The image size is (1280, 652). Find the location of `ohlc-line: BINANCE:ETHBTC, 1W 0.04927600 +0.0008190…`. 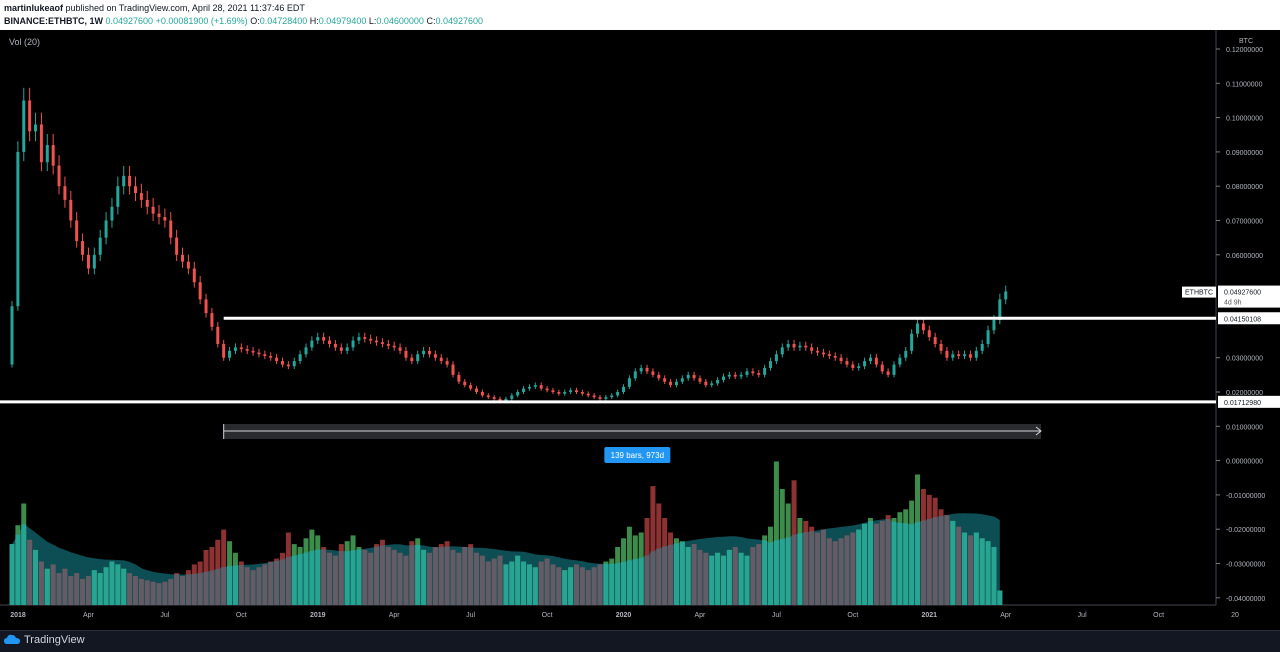

ohlc-line: BINANCE:ETHBTC, 1W 0.04927600 +0.0008190… is located at coordinates (243, 21).